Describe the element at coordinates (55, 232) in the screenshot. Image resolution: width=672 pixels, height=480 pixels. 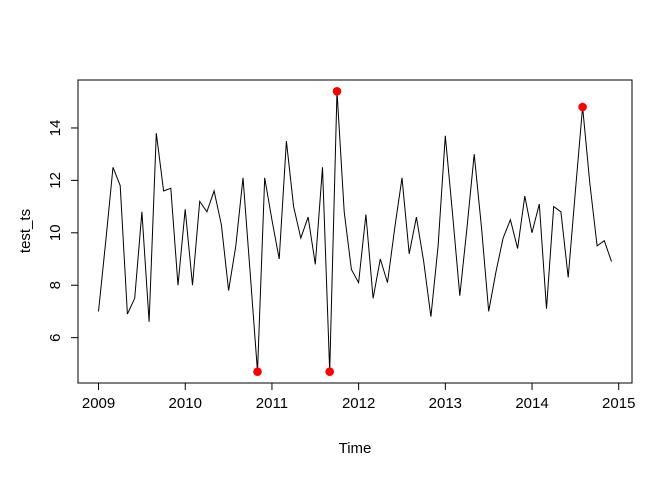
I see `y-tick-label: 10` at that location.